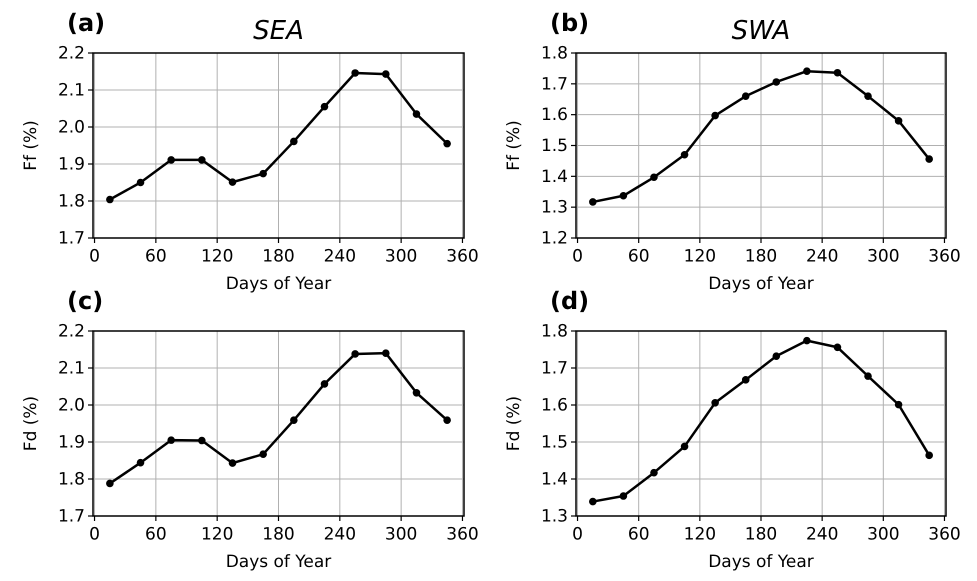 Image resolution: width=977 pixels, height=581 pixels. I want to click on y-tick-label: 1.3, so click(554, 516).